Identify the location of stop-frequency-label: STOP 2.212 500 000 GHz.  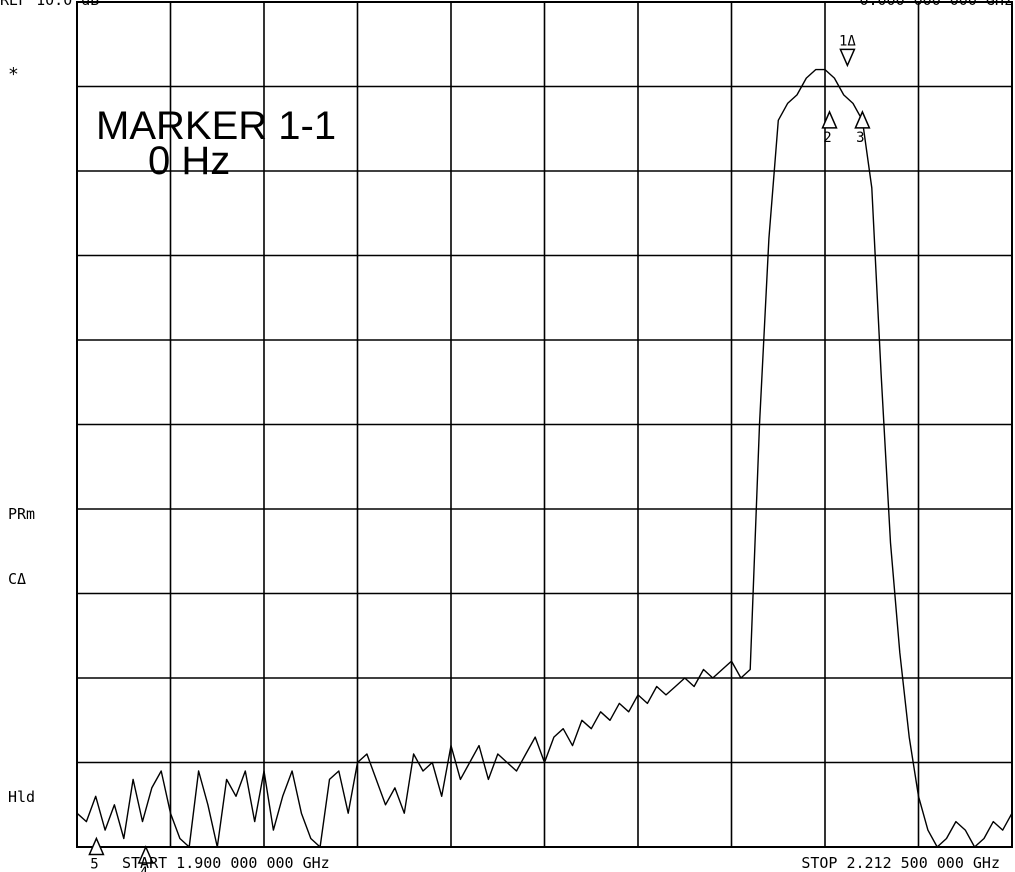
(900, 863).